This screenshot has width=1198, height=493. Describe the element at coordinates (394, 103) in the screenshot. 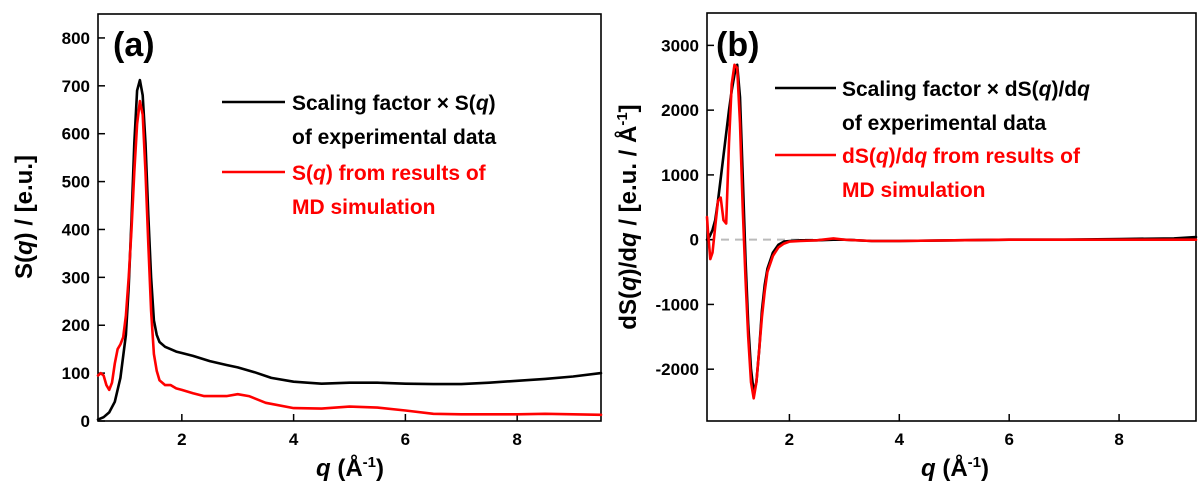

I see `legend-label-line1: Scaling factor × S(q)` at that location.